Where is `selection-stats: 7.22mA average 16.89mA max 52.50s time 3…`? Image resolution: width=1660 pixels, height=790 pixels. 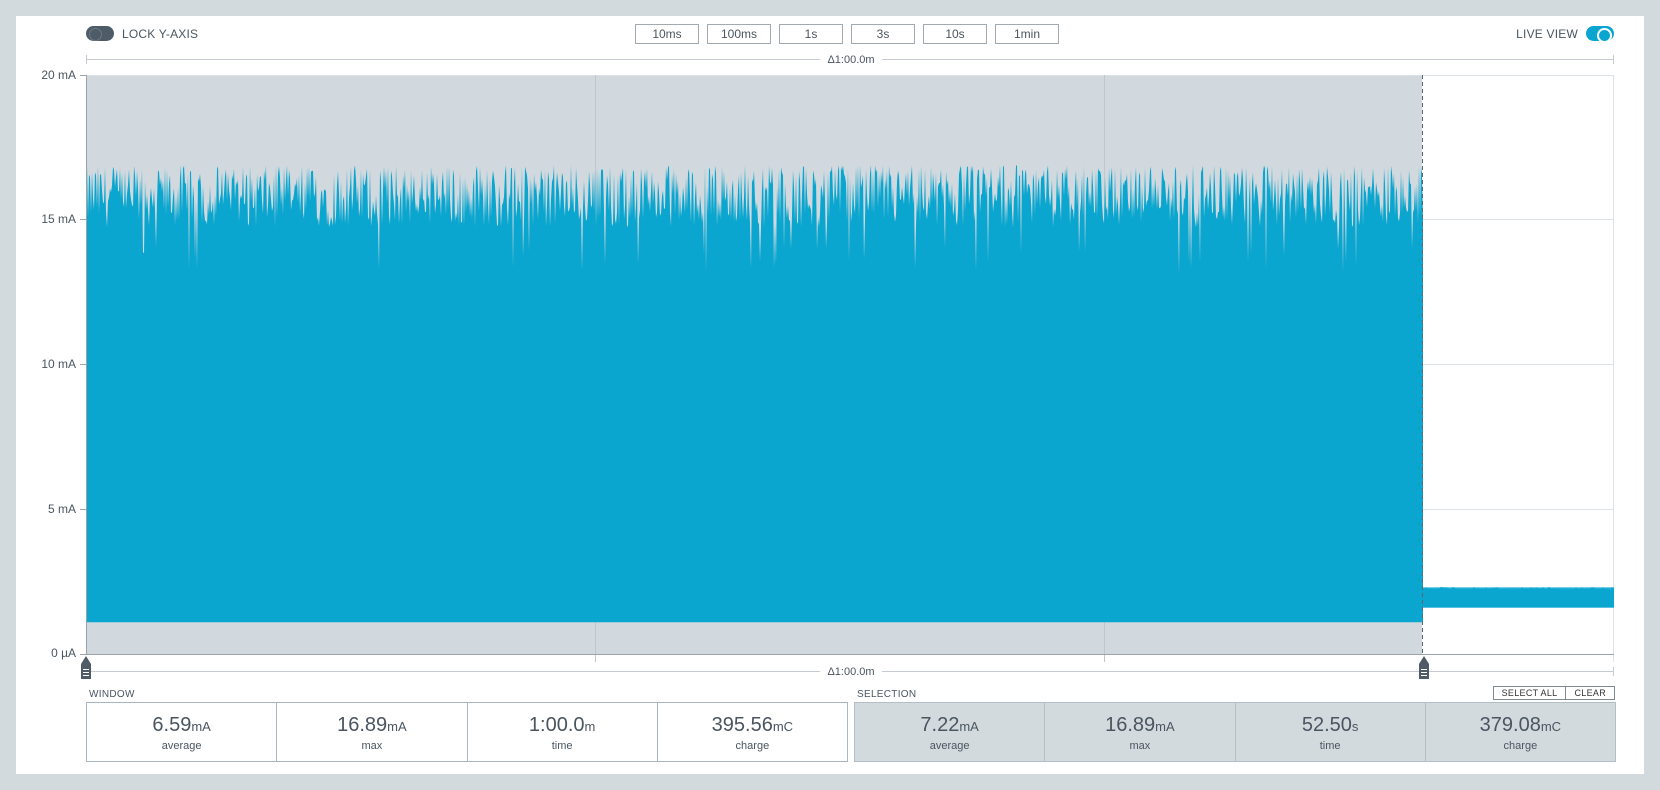 selection-stats: 7.22mA average 16.89mA max 52.50s time 3… is located at coordinates (1235, 732).